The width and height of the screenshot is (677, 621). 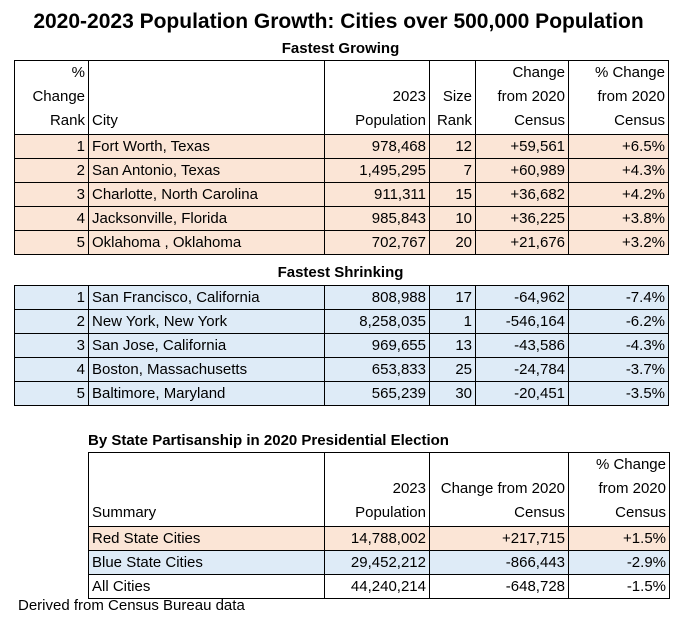 I want to click on size-rank-cell: 7, so click(x=452, y=170).